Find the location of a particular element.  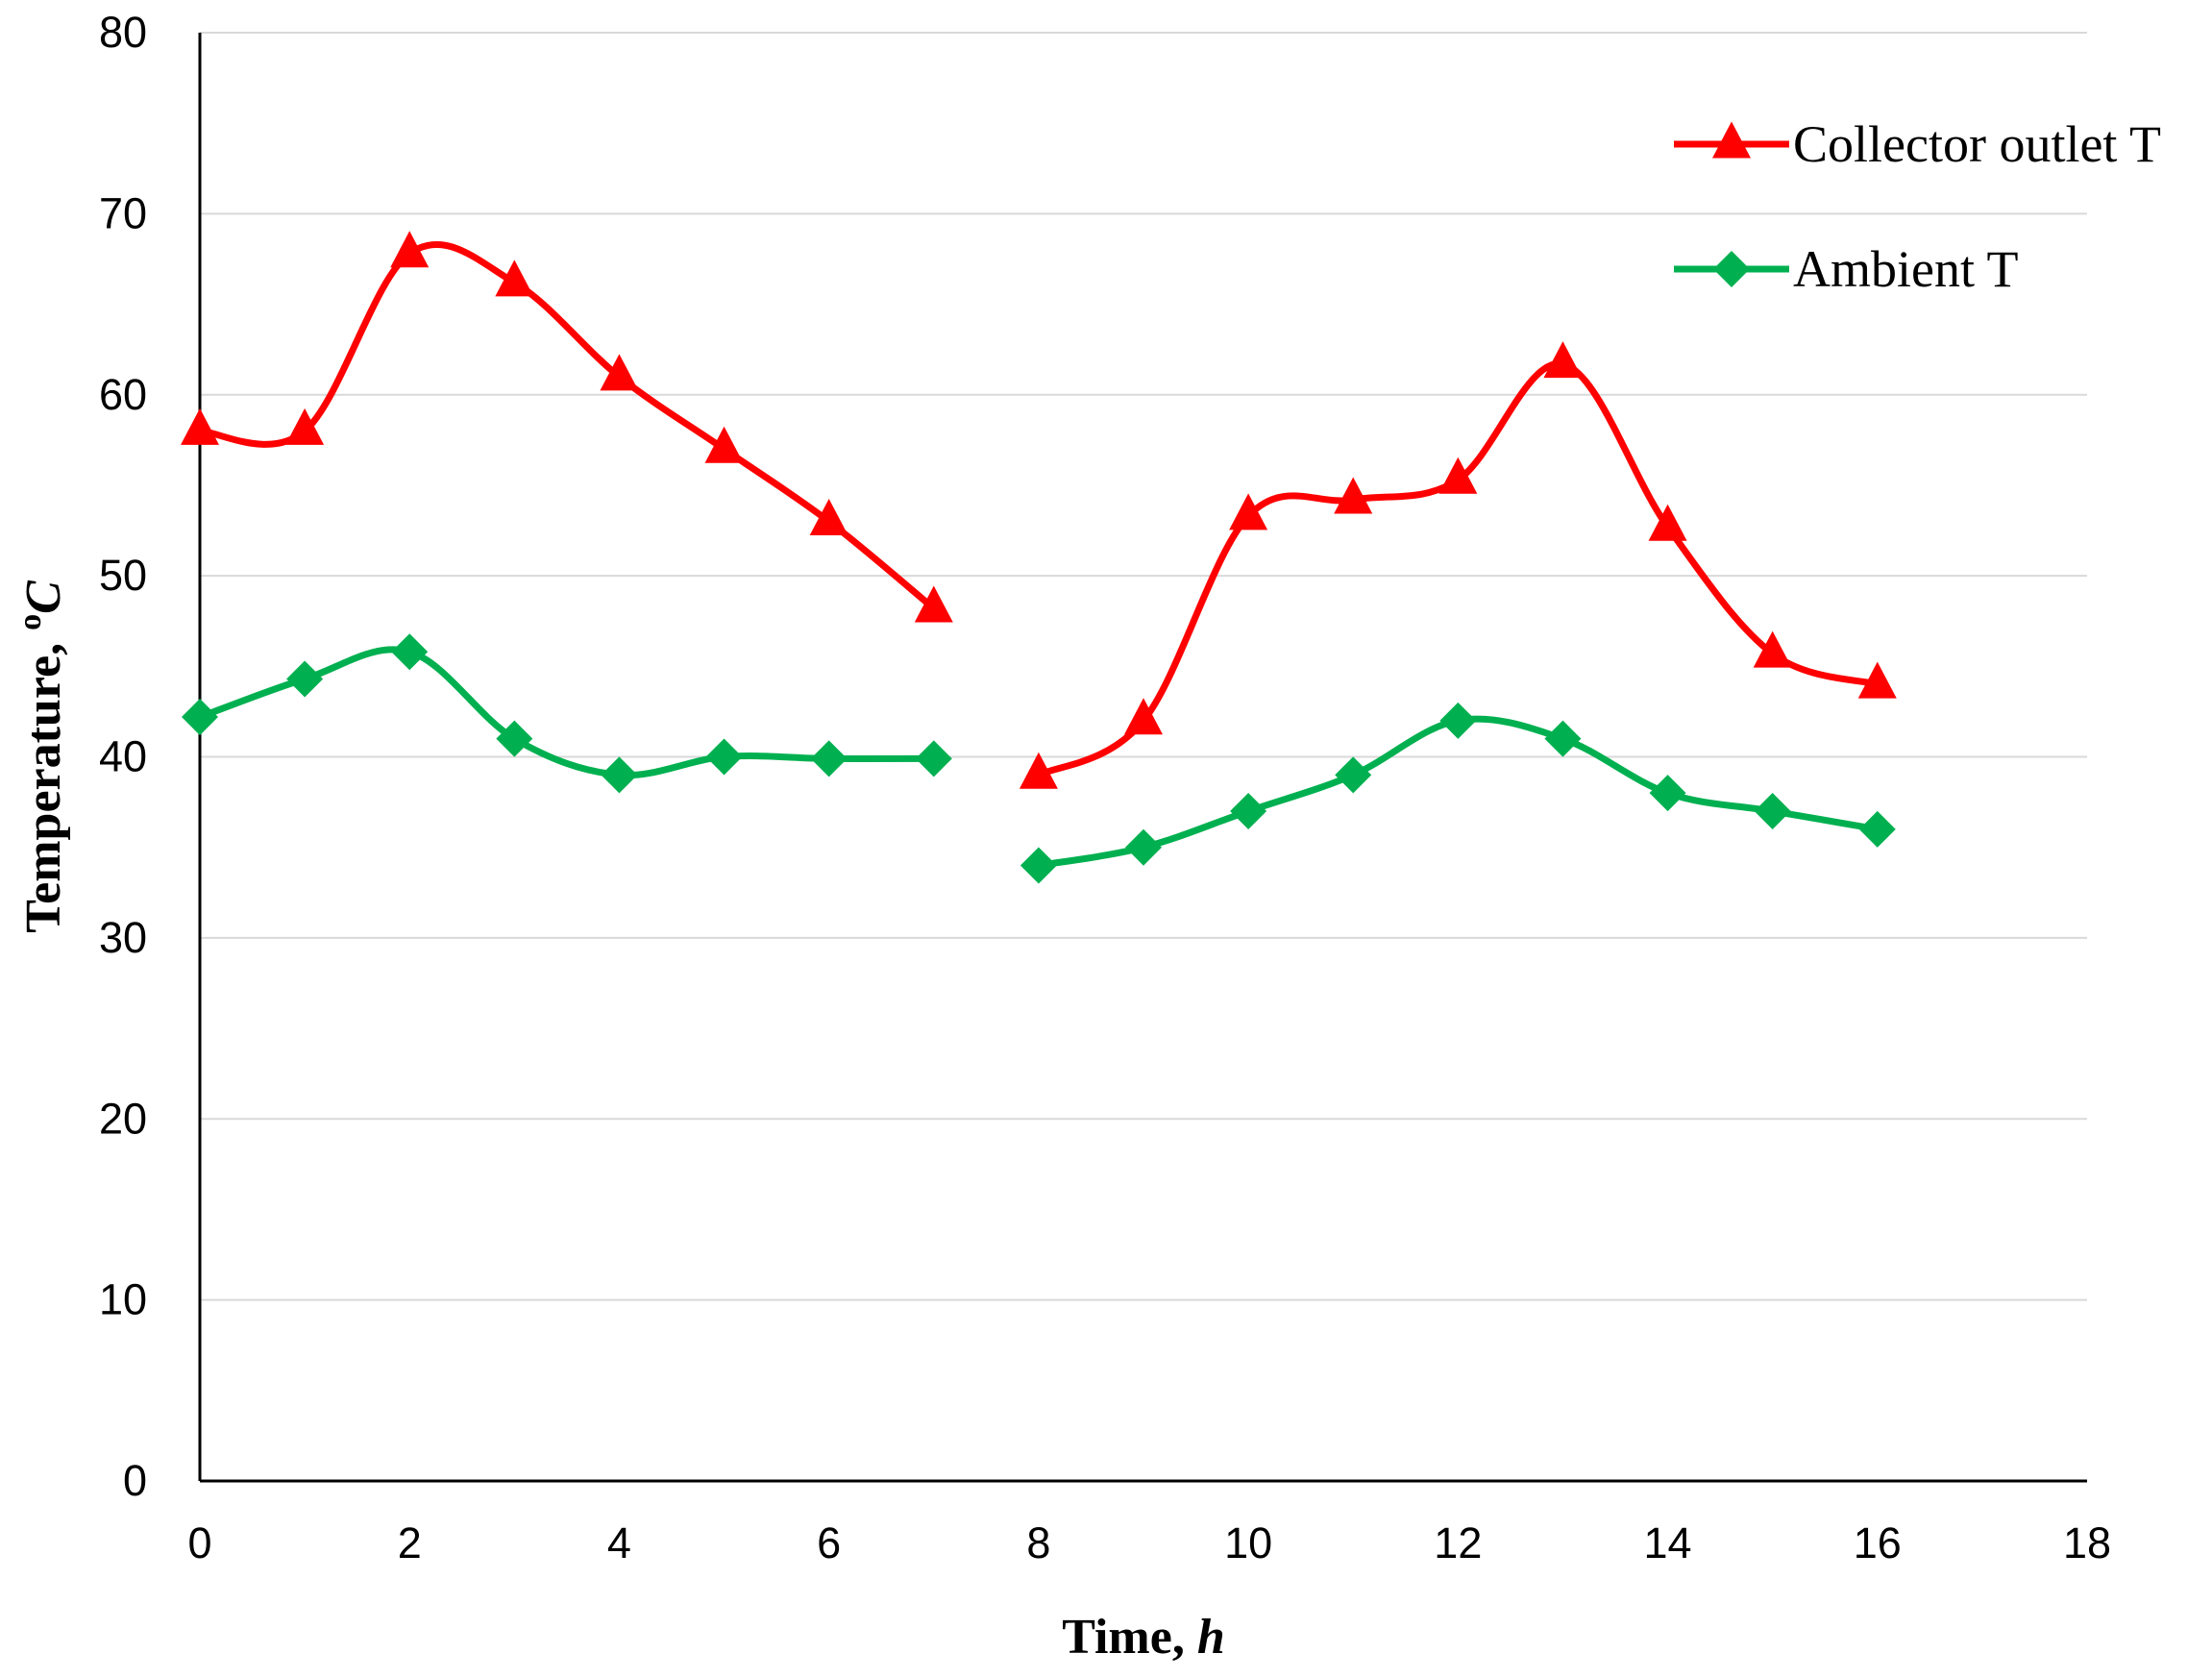

y-tick-label: 30 is located at coordinates (123, 937).